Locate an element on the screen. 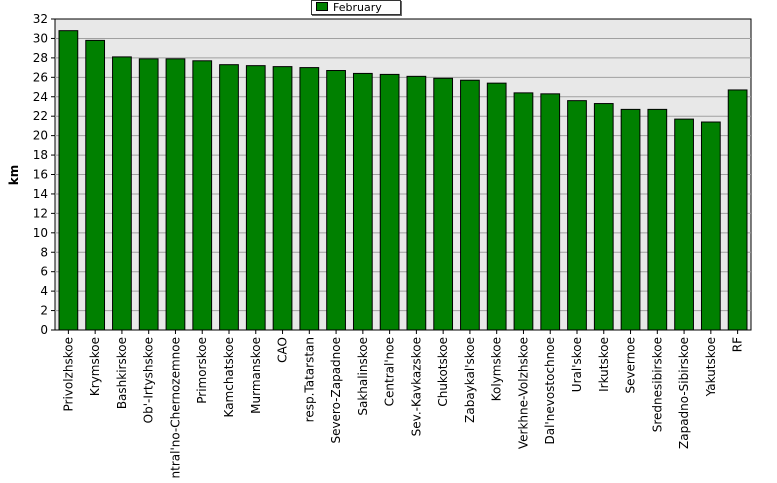  y-tick-label: 10 is located at coordinates (40, 233).